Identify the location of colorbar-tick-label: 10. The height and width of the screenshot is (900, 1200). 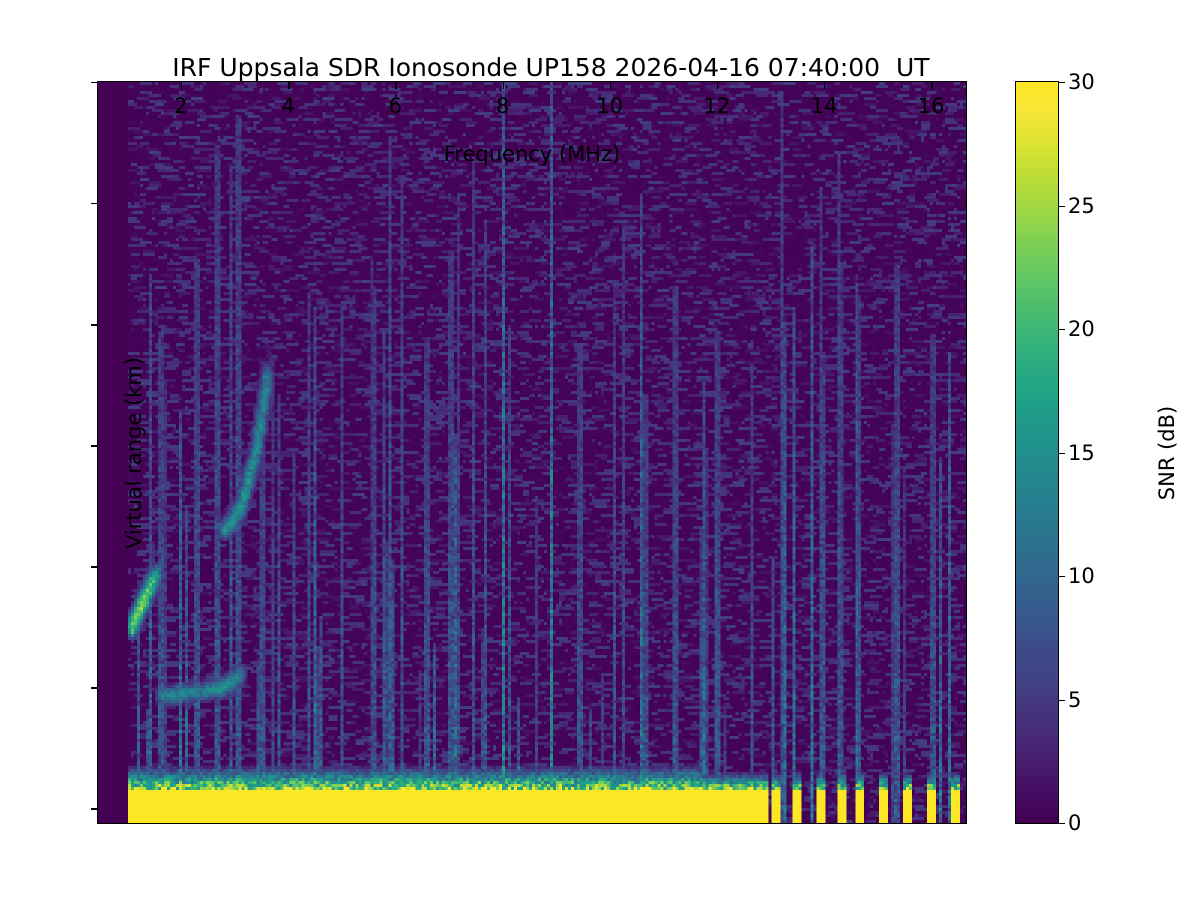
(1081, 576).